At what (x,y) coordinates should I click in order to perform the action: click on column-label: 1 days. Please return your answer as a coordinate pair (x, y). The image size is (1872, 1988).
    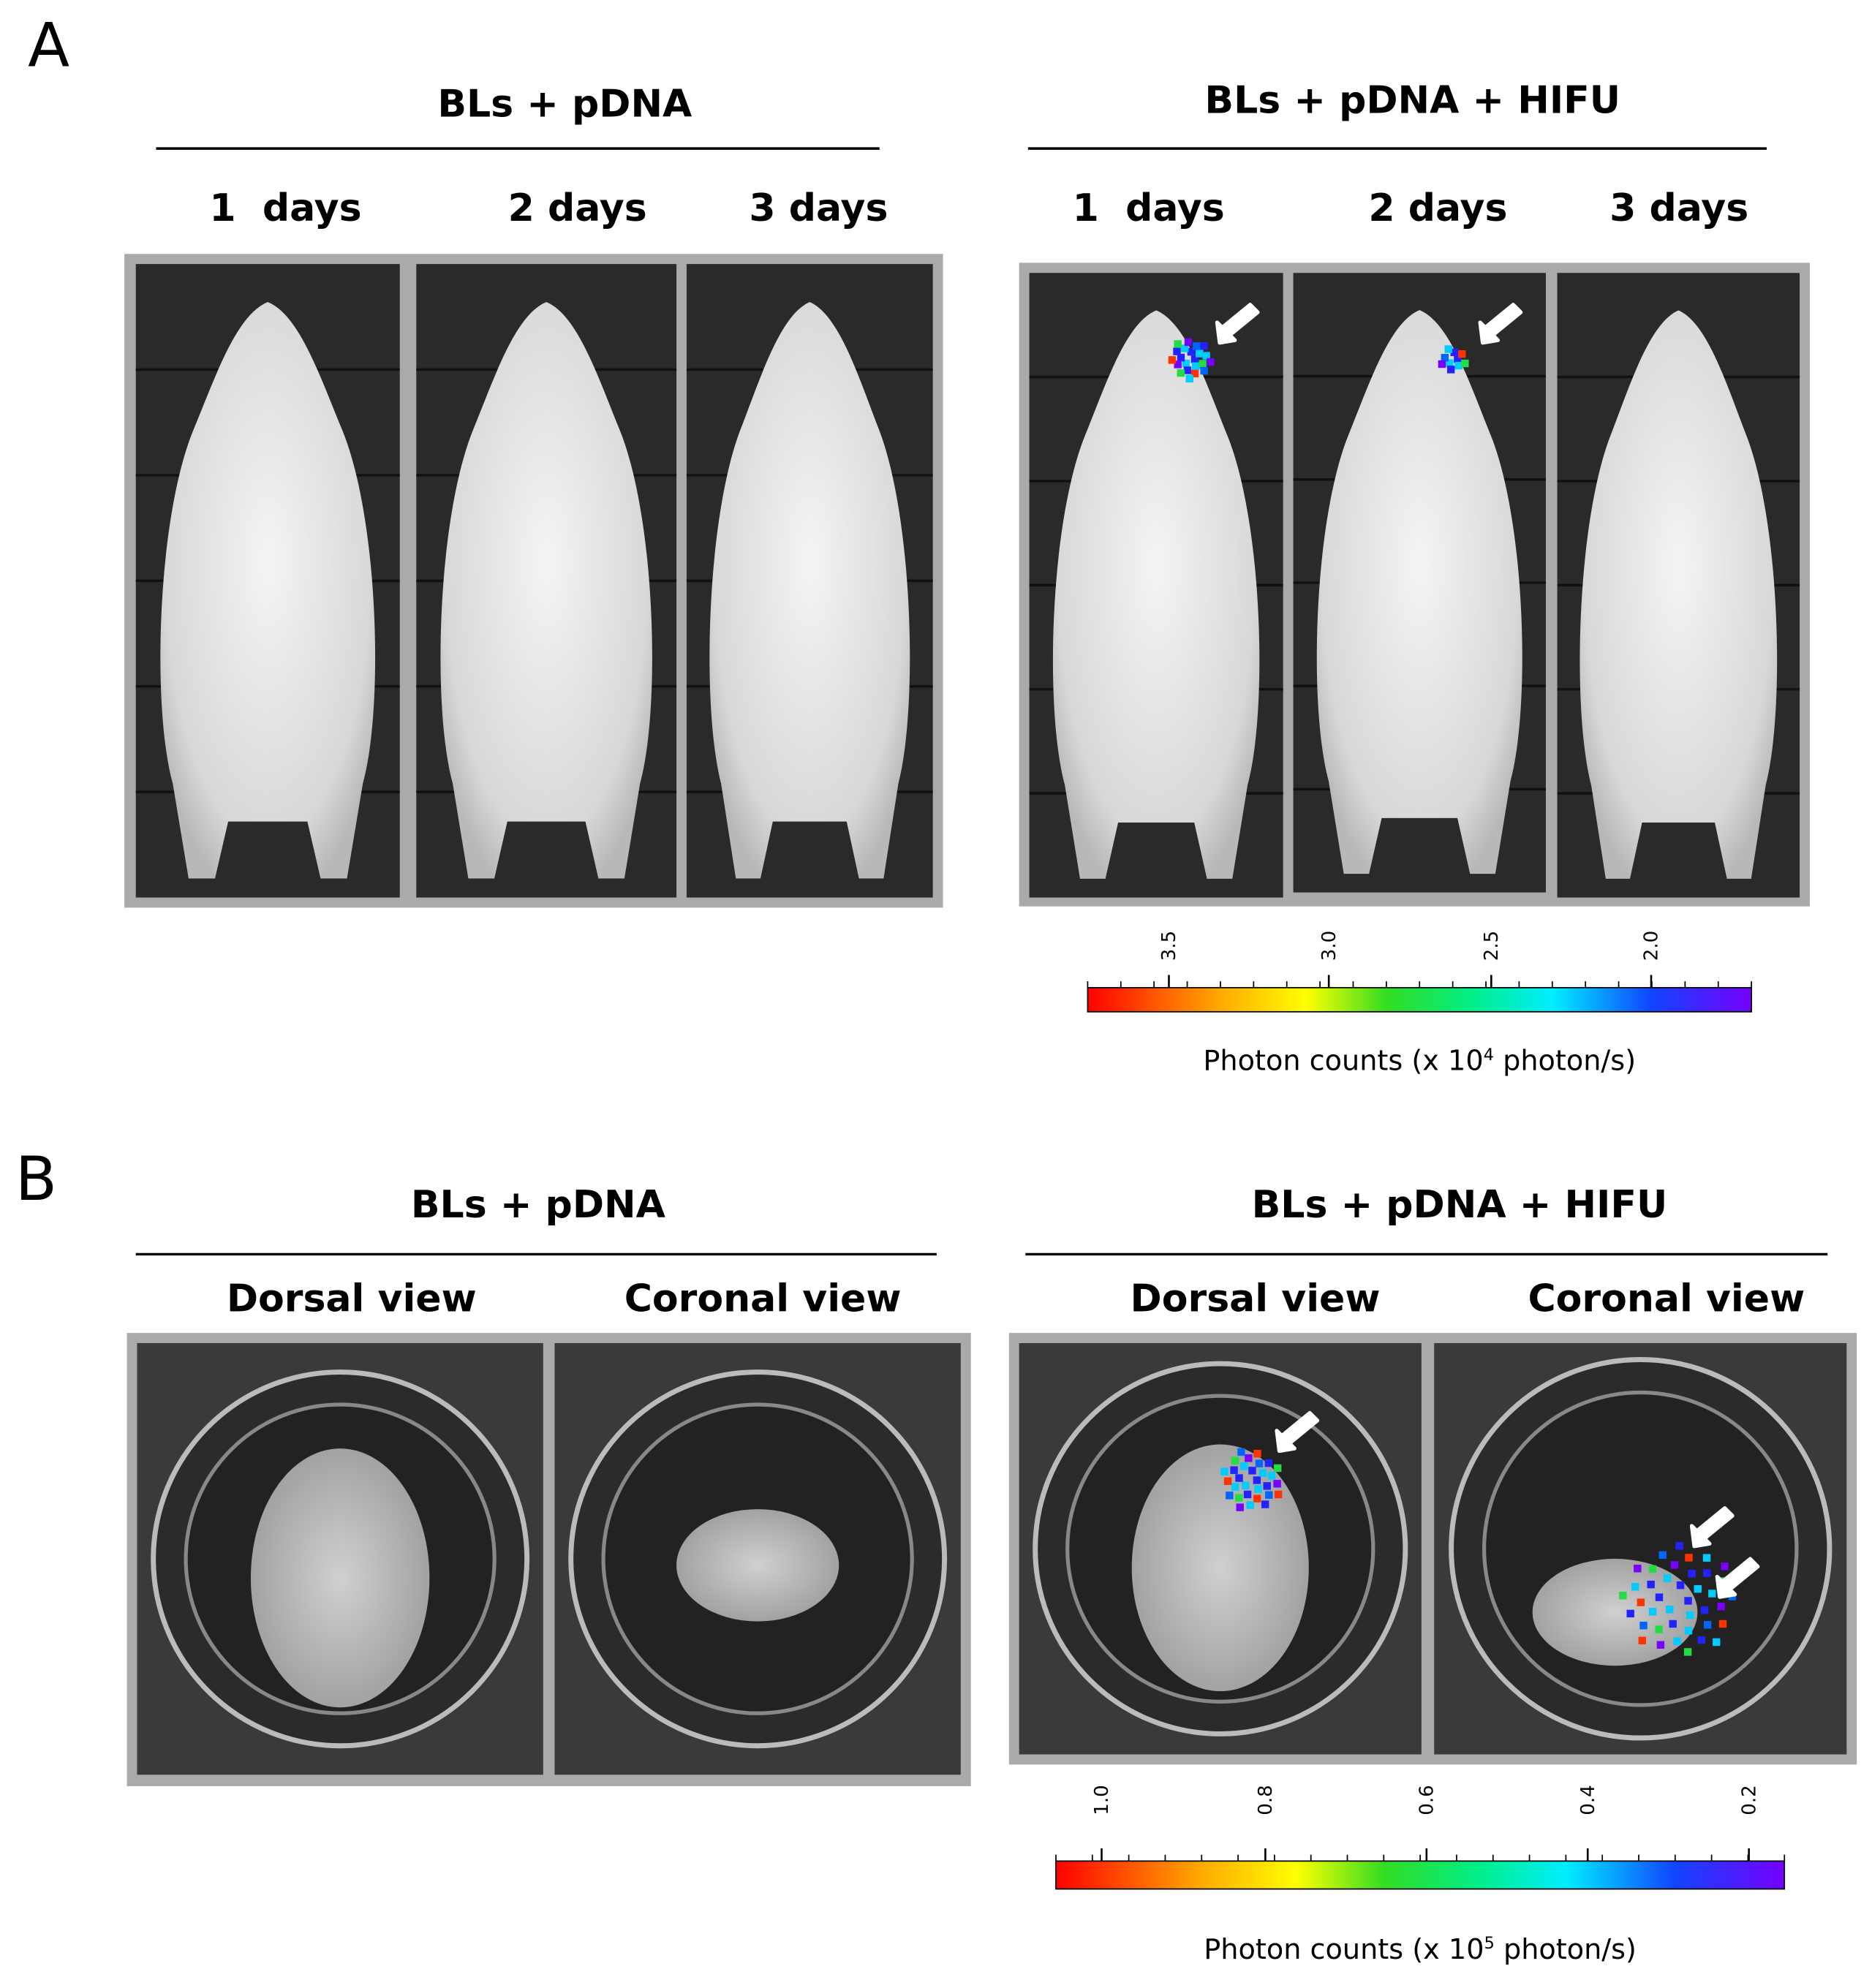
    Looking at the image, I should click on (1149, 208).